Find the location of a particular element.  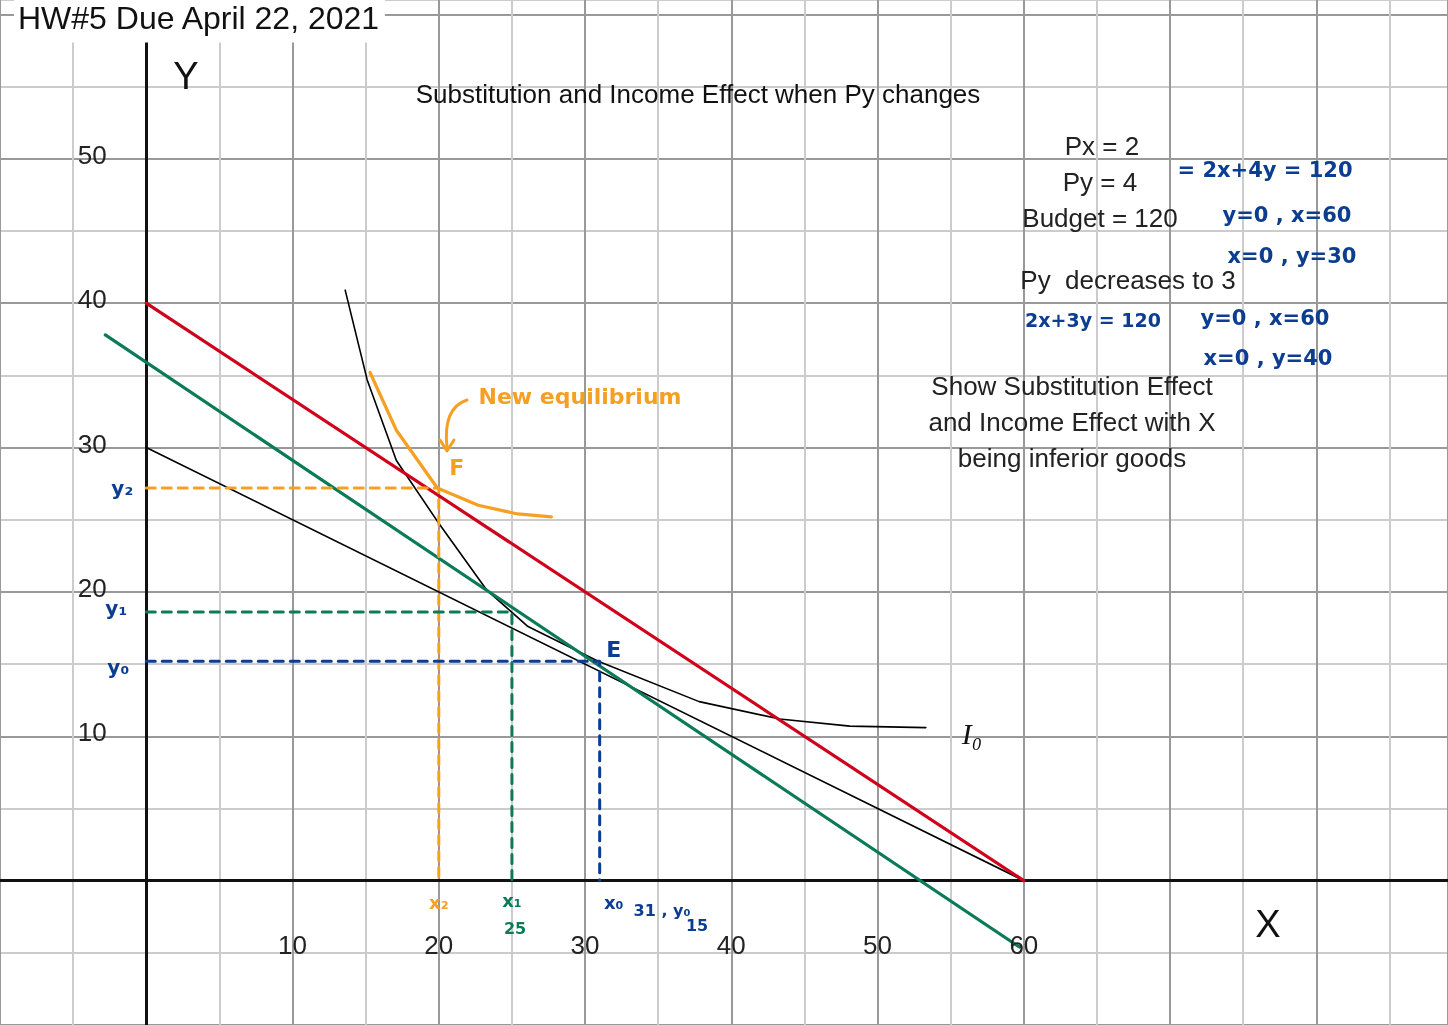

annotation: y₁ is located at coordinates (116, 608).